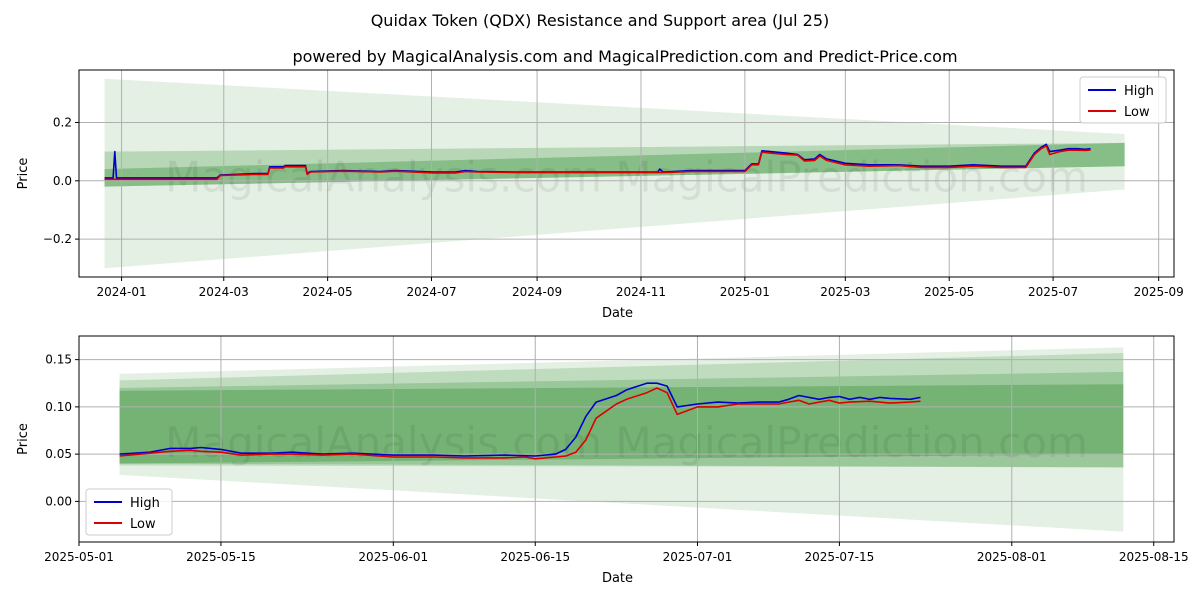  I want to click on x-tick-label: 2025-06-01, so click(393, 557).